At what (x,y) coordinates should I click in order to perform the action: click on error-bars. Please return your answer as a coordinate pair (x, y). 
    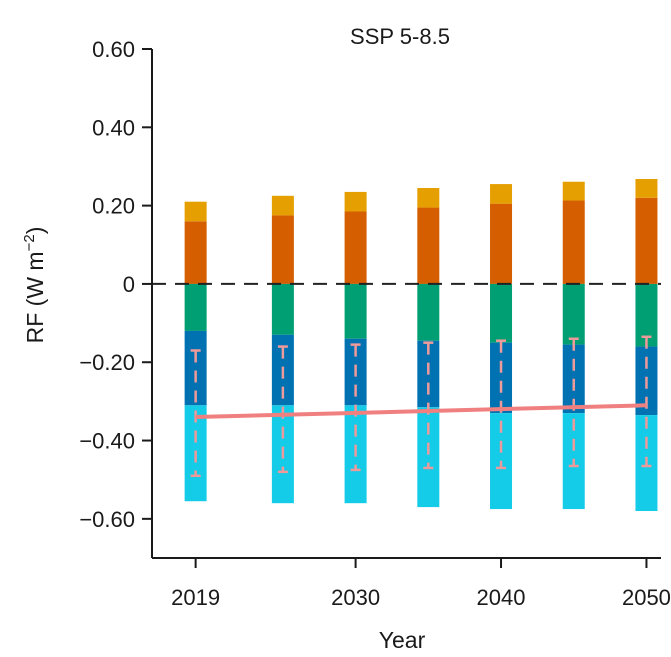
    Looking at the image, I should click on (421, 406).